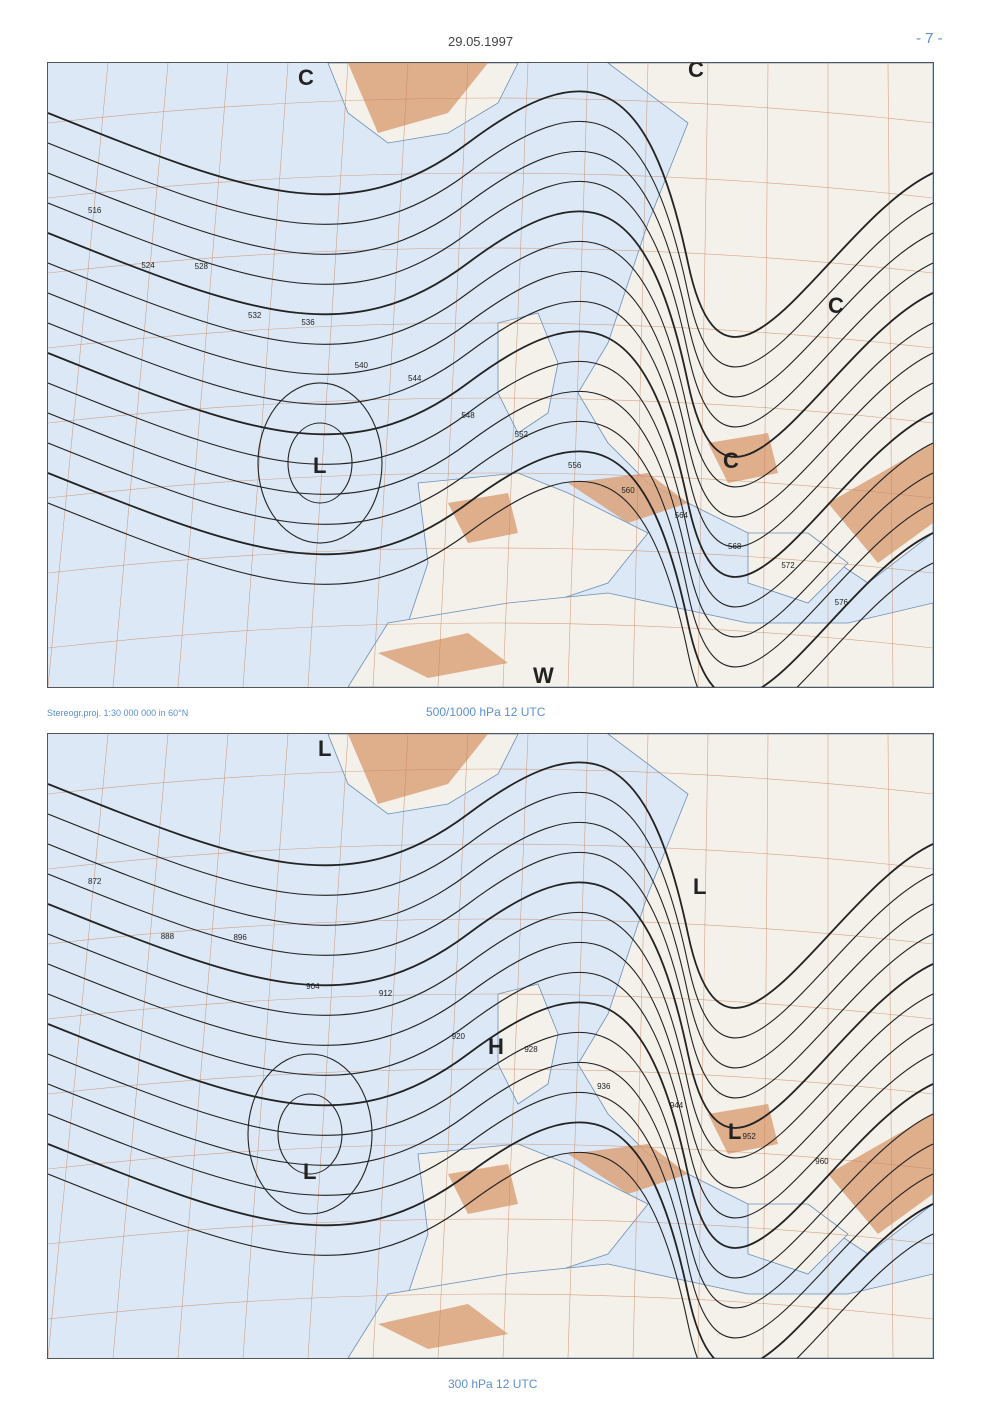 This screenshot has width=1000, height=1414. I want to click on contour-label: 560, so click(628, 490).